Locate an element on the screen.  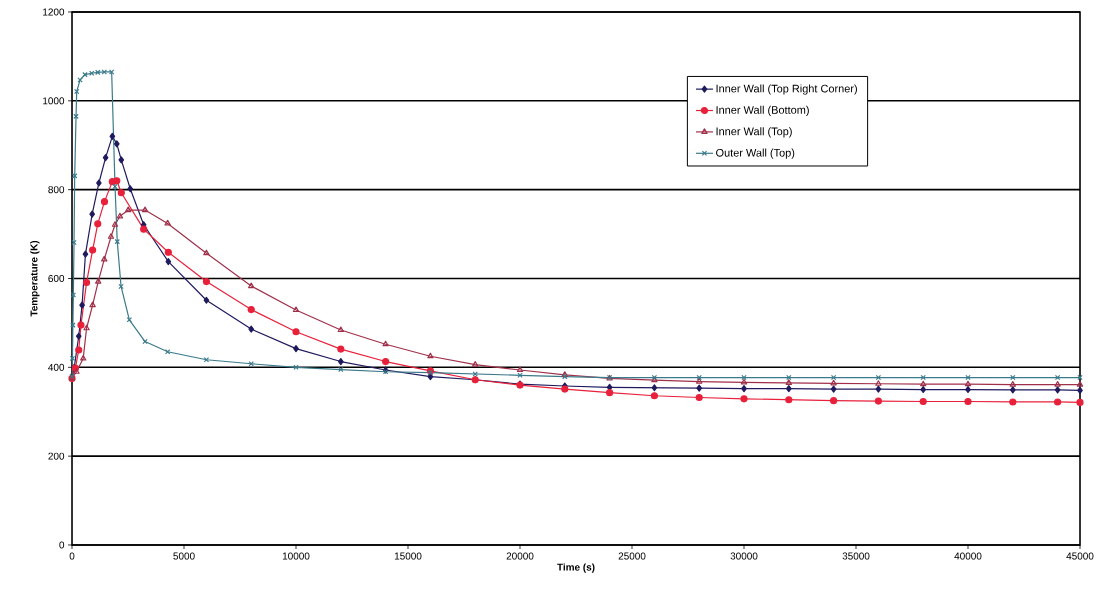
y-tick-label: 1200 is located at coordinates (54, 12).